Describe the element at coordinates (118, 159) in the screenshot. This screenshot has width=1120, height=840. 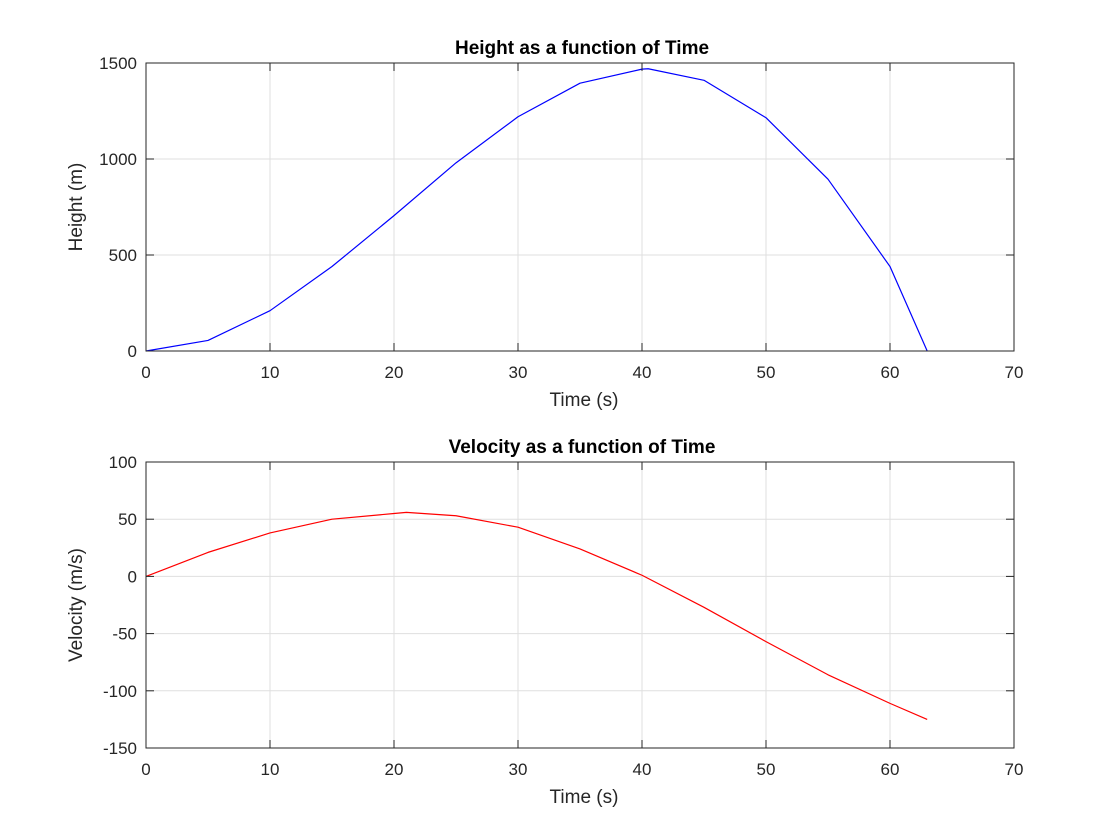
I see `height-chart-ytick-label: 1000` at that location.